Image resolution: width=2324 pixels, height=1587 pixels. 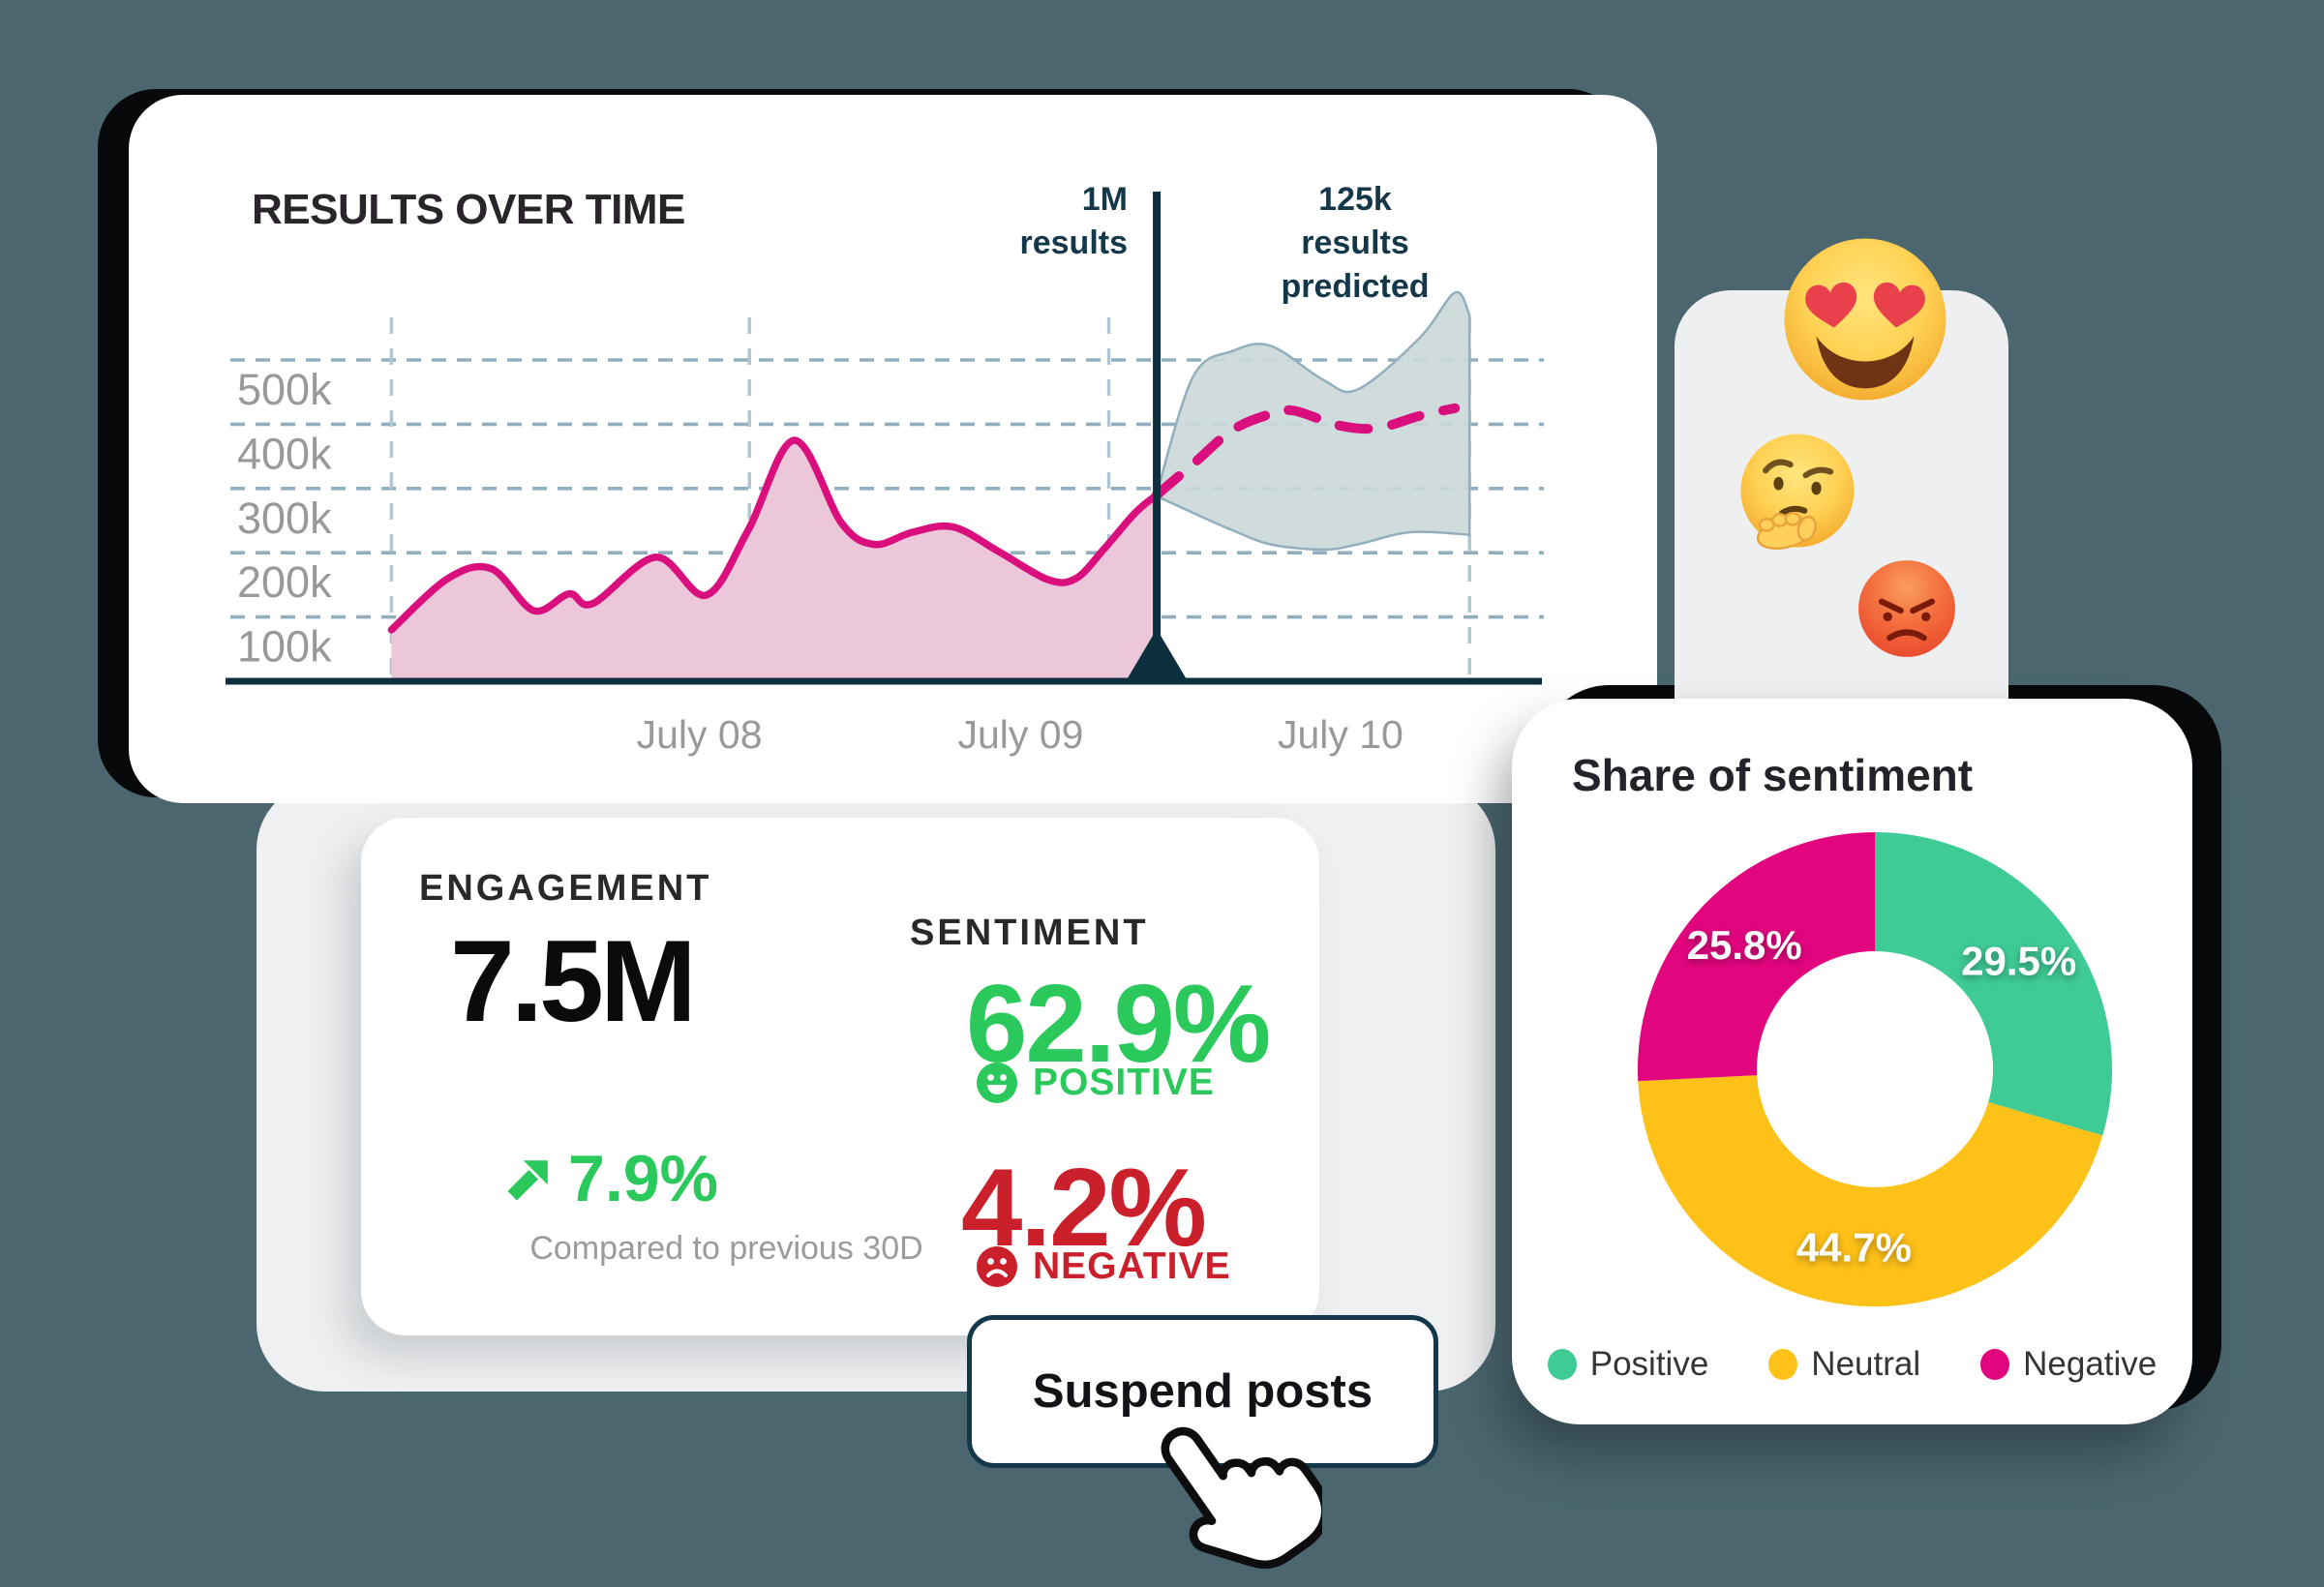 What do you see at coordinates (284, 647) in the screenshot?
I see `svg-text: 100k` at bounding box center [284, 647].